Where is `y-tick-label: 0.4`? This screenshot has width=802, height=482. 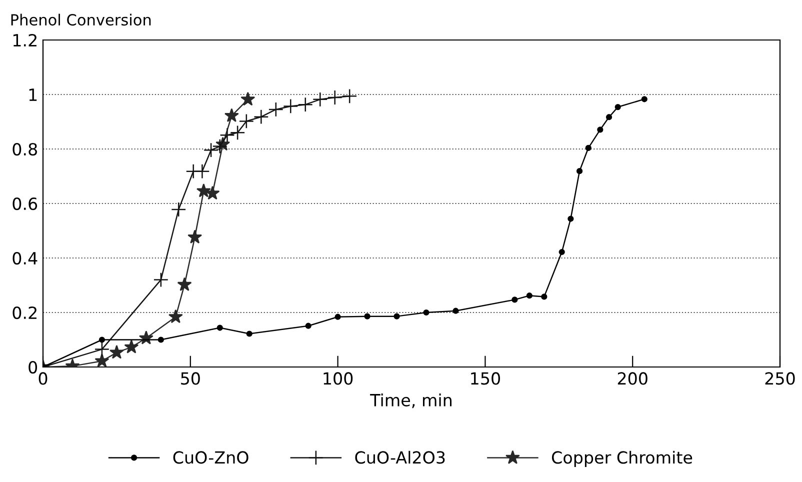 y-tick-label: 0.4 is located at coordinates (25, 258).